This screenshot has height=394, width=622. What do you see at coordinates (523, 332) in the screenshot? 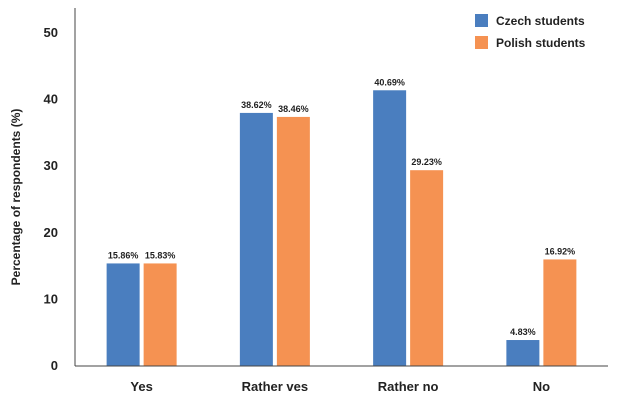
I see `data-label: 4.83%` at bounding box center [523, 332].